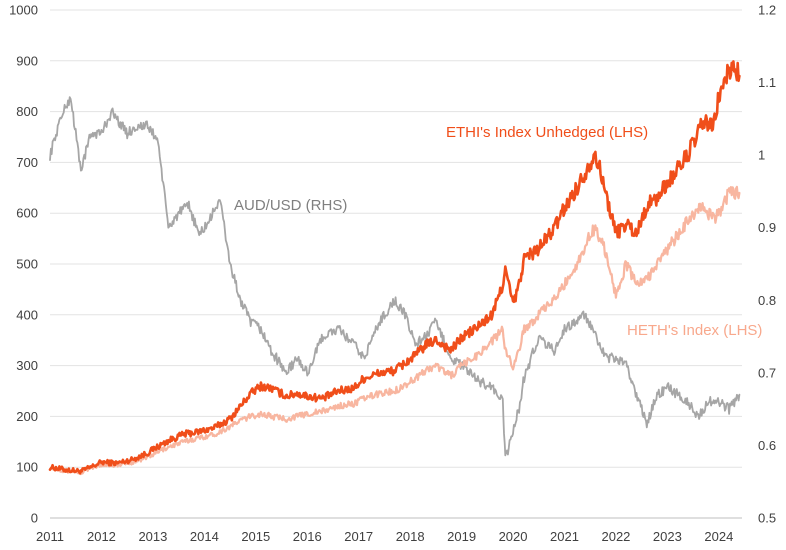 The width and height of the screenshot is (786, 550). What do you see at coordinates (767, 82) in the screenshot?
I see `y-right-tick-label: 1.1` at bounding box center [767, 82].